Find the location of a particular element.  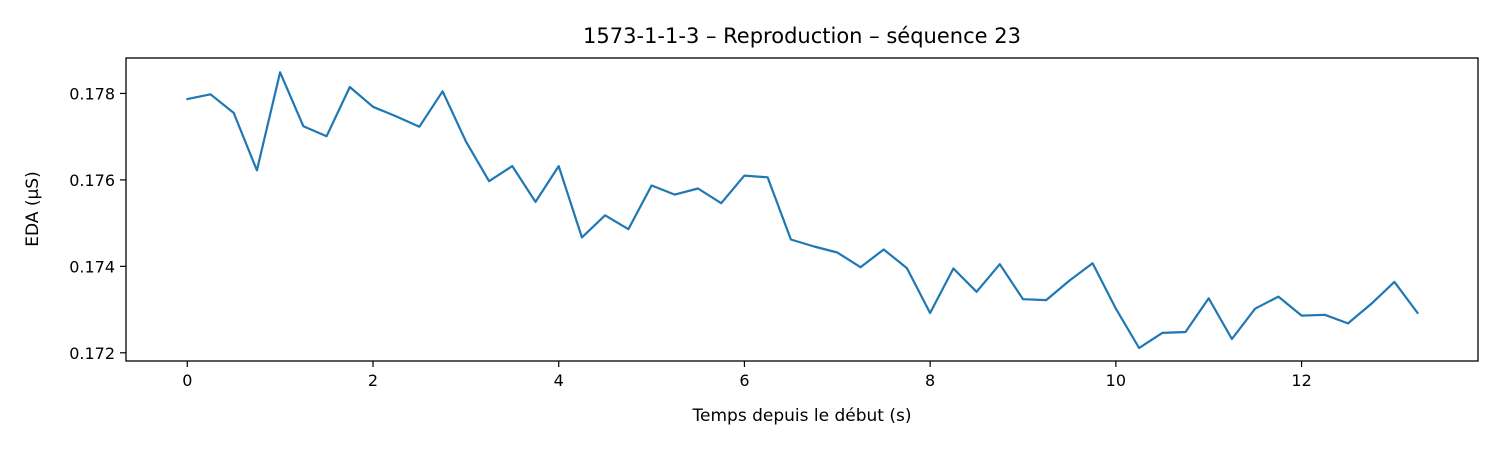

x-tick-label: 4 is located at coordinates (559, 380).